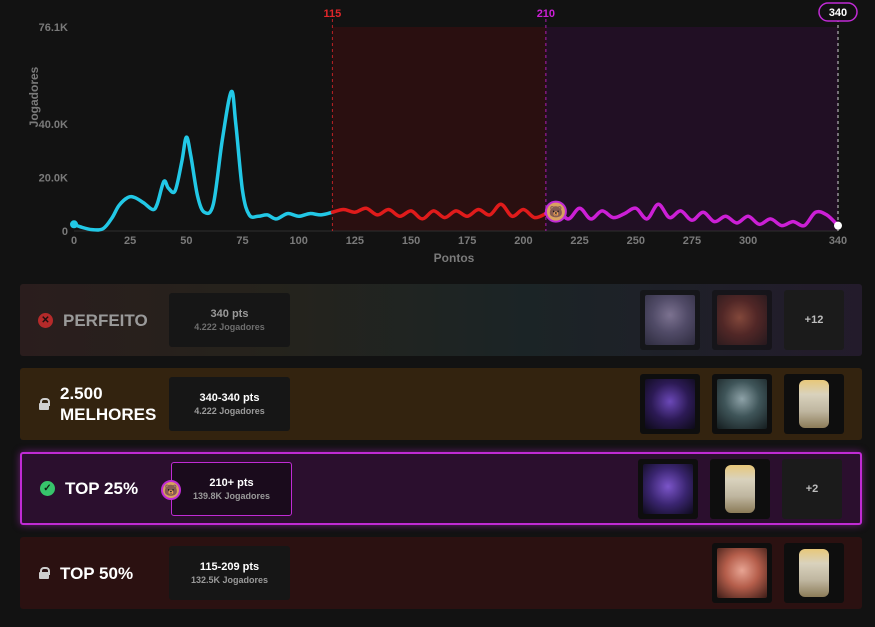 The width and height of the screenshot is (875, 627). What do you see at coordinates (53, 125) in the screenshot?
I see `y-tick-label: 40.0K` at bounding box center [53, 125].